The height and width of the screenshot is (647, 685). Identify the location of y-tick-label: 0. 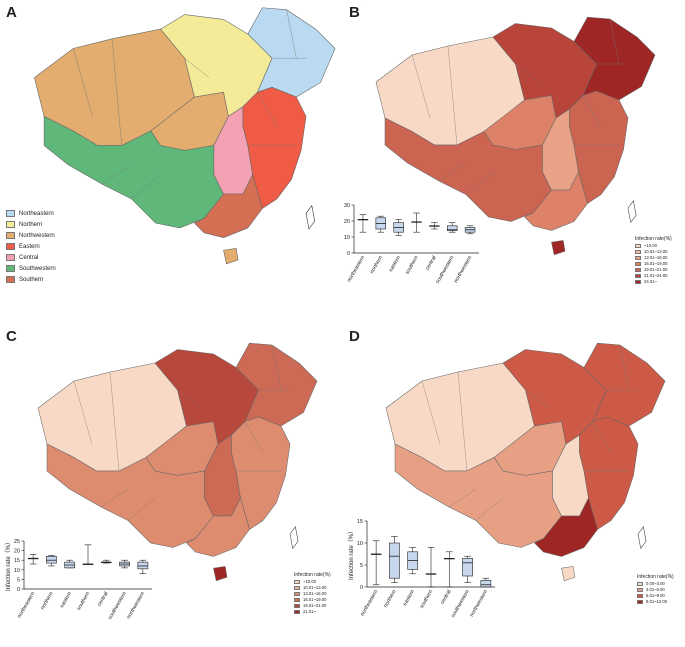
(18, 590).